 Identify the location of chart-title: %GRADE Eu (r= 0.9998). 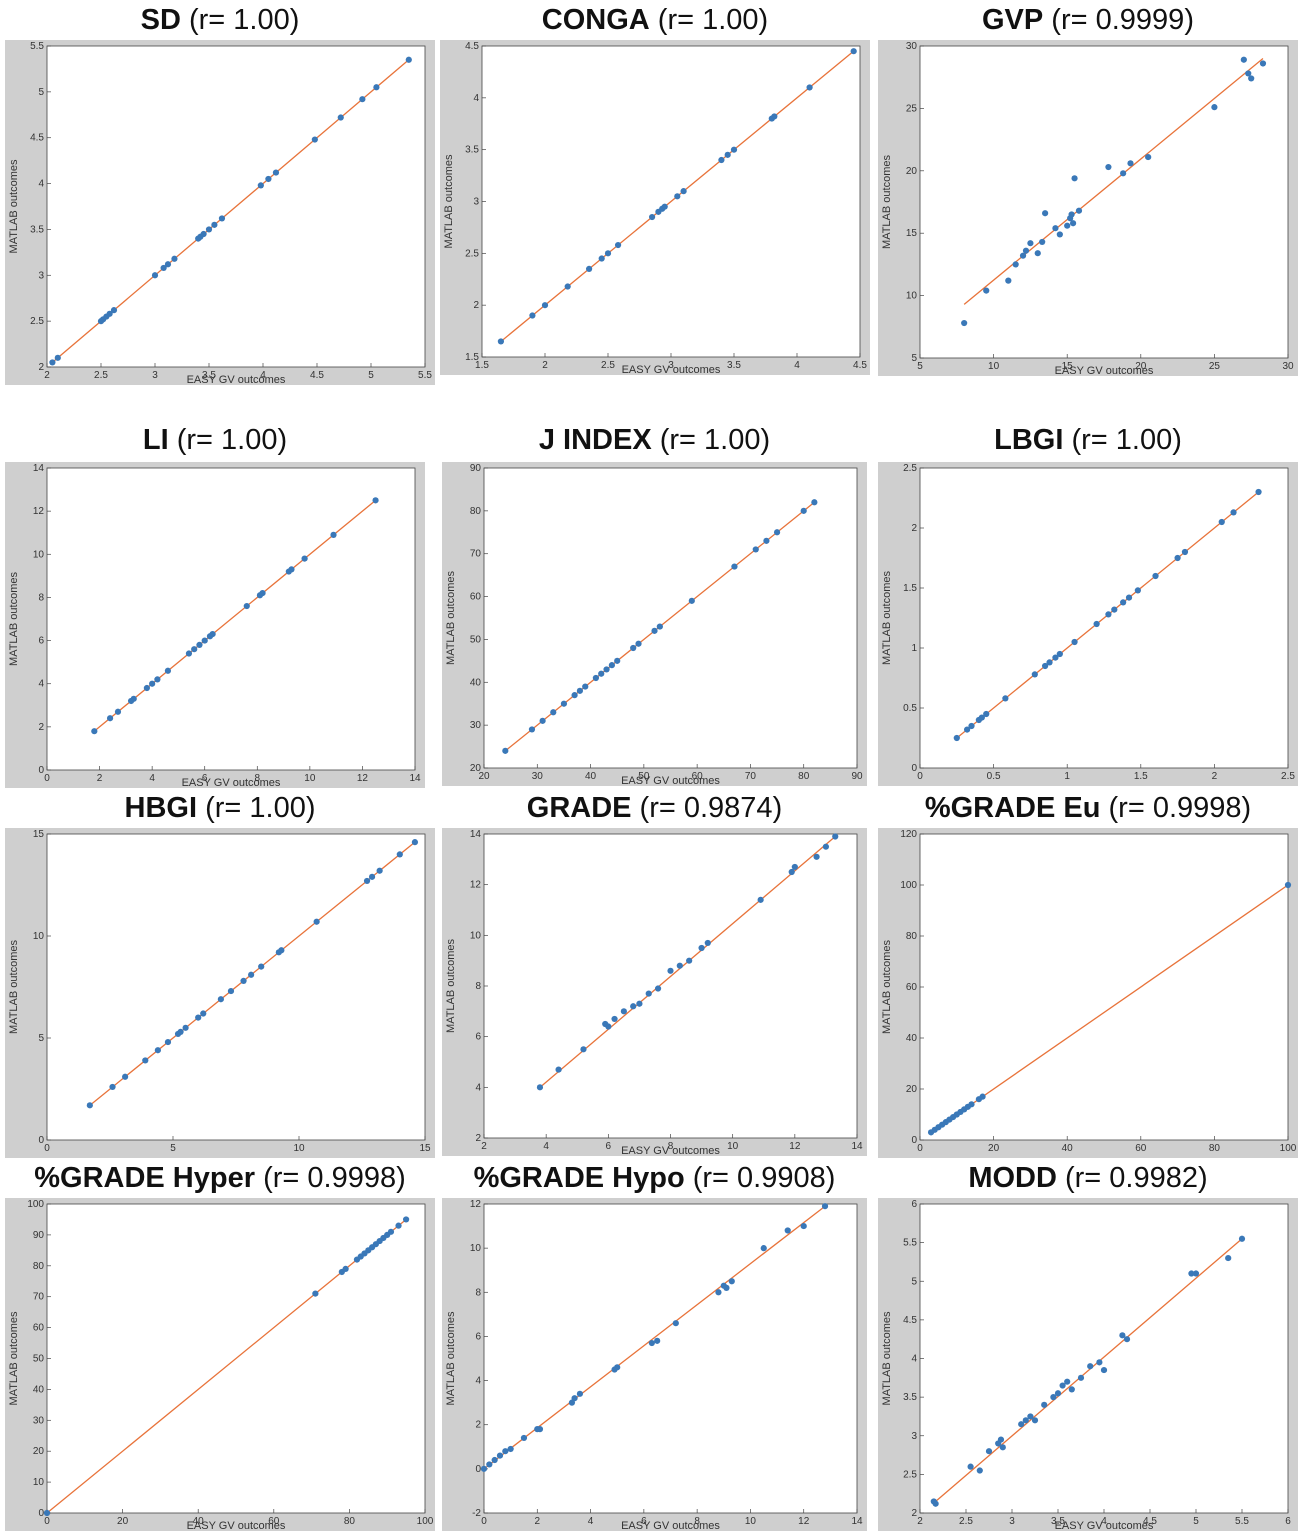
(1088, 808).